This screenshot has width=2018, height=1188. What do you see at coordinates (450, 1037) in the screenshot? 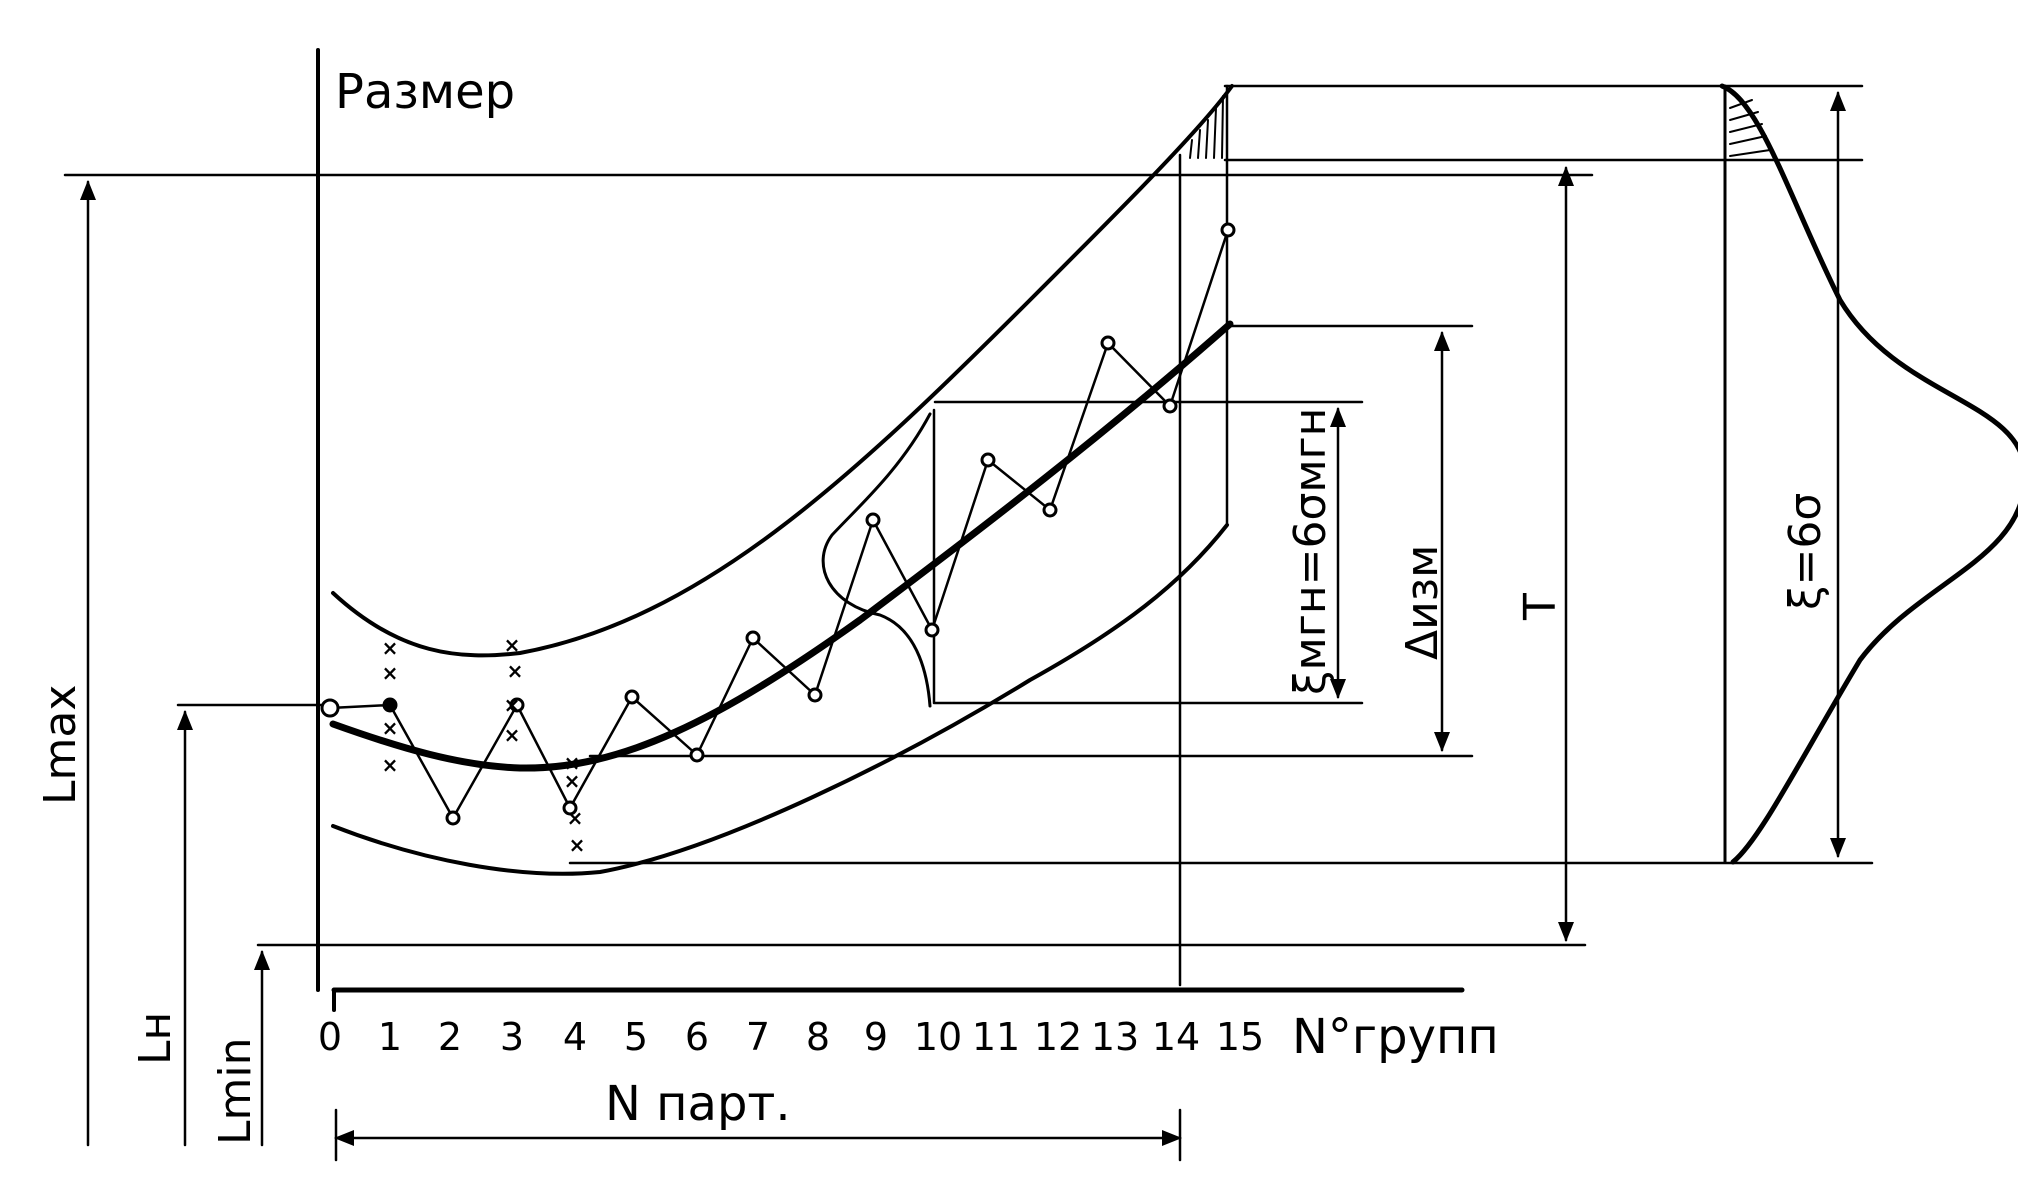
I see `group-tick-2: 2` at bounding box center [450, 1037].